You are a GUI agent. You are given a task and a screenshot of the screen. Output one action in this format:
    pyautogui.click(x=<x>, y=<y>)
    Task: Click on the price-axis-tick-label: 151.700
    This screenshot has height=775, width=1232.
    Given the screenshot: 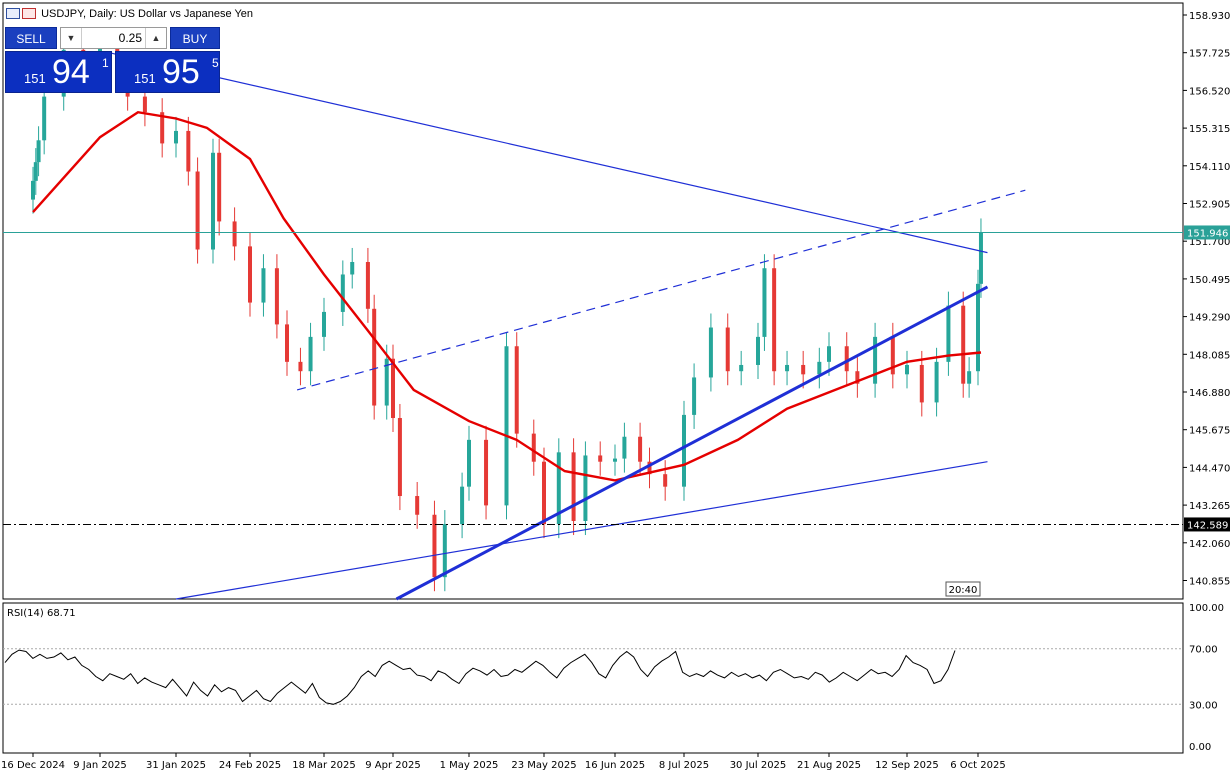 What is the action you would take?
    pyautogui.click(x=1209, y=242)
    